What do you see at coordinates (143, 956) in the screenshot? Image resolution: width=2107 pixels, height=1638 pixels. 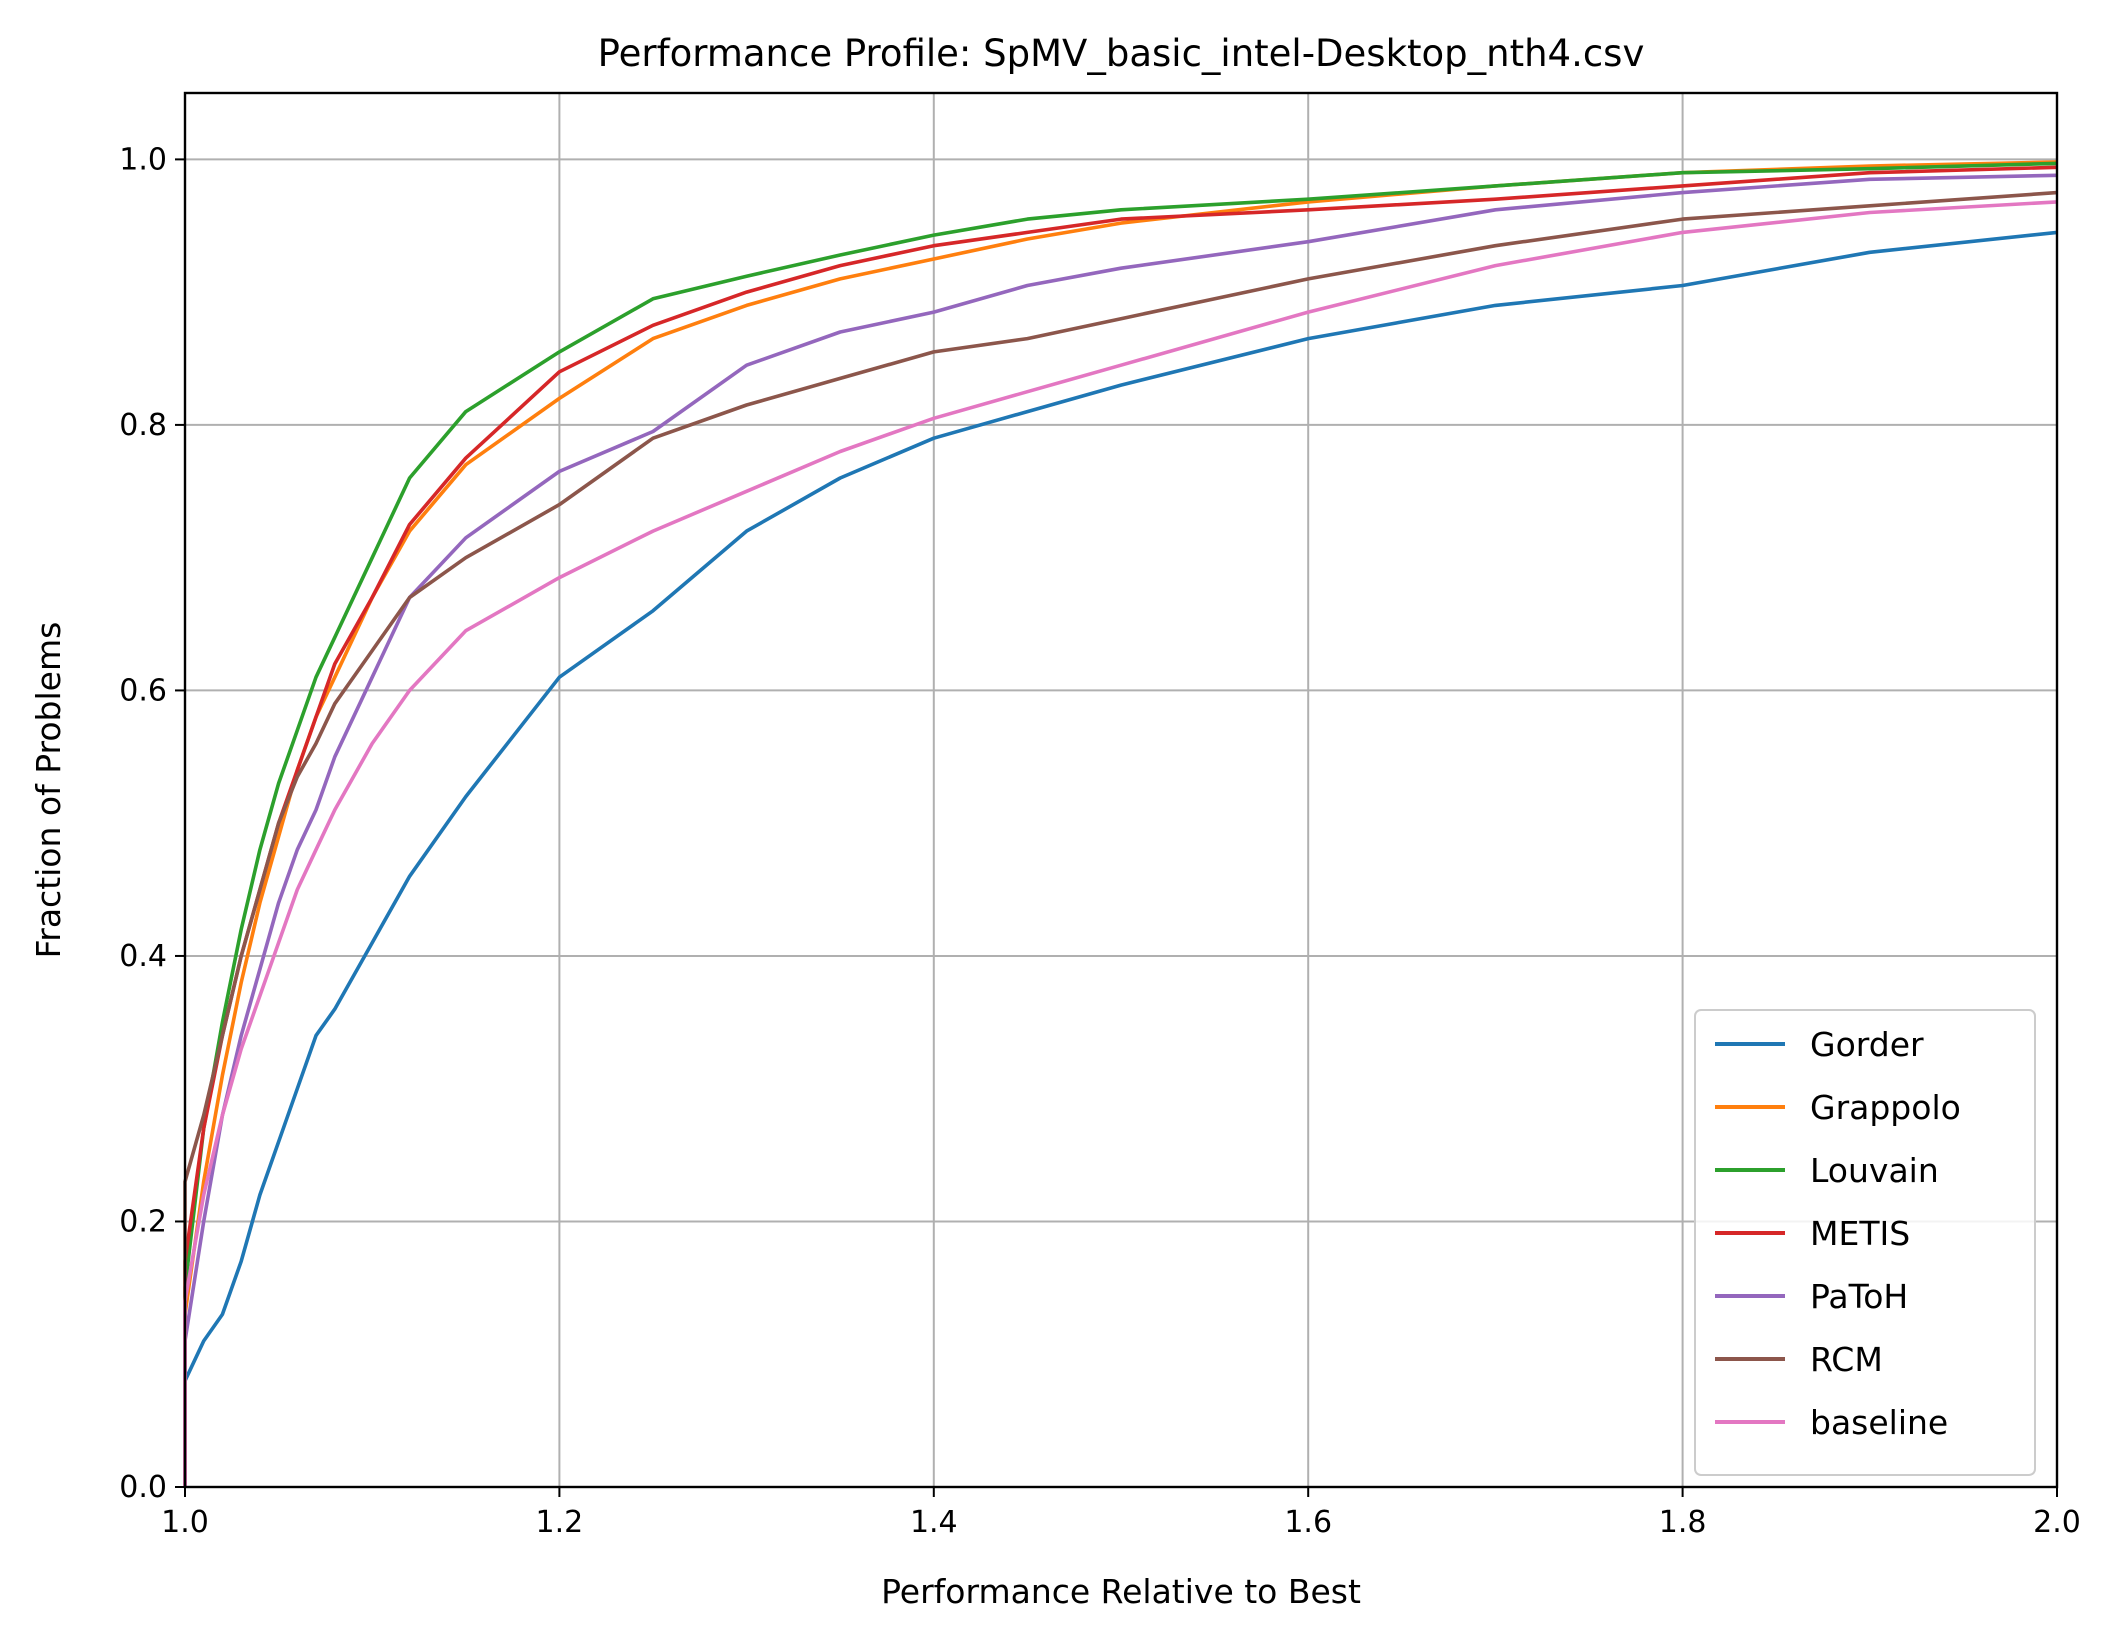 I see `y-tick-label: 0.4` at bounding box center [143, 956].